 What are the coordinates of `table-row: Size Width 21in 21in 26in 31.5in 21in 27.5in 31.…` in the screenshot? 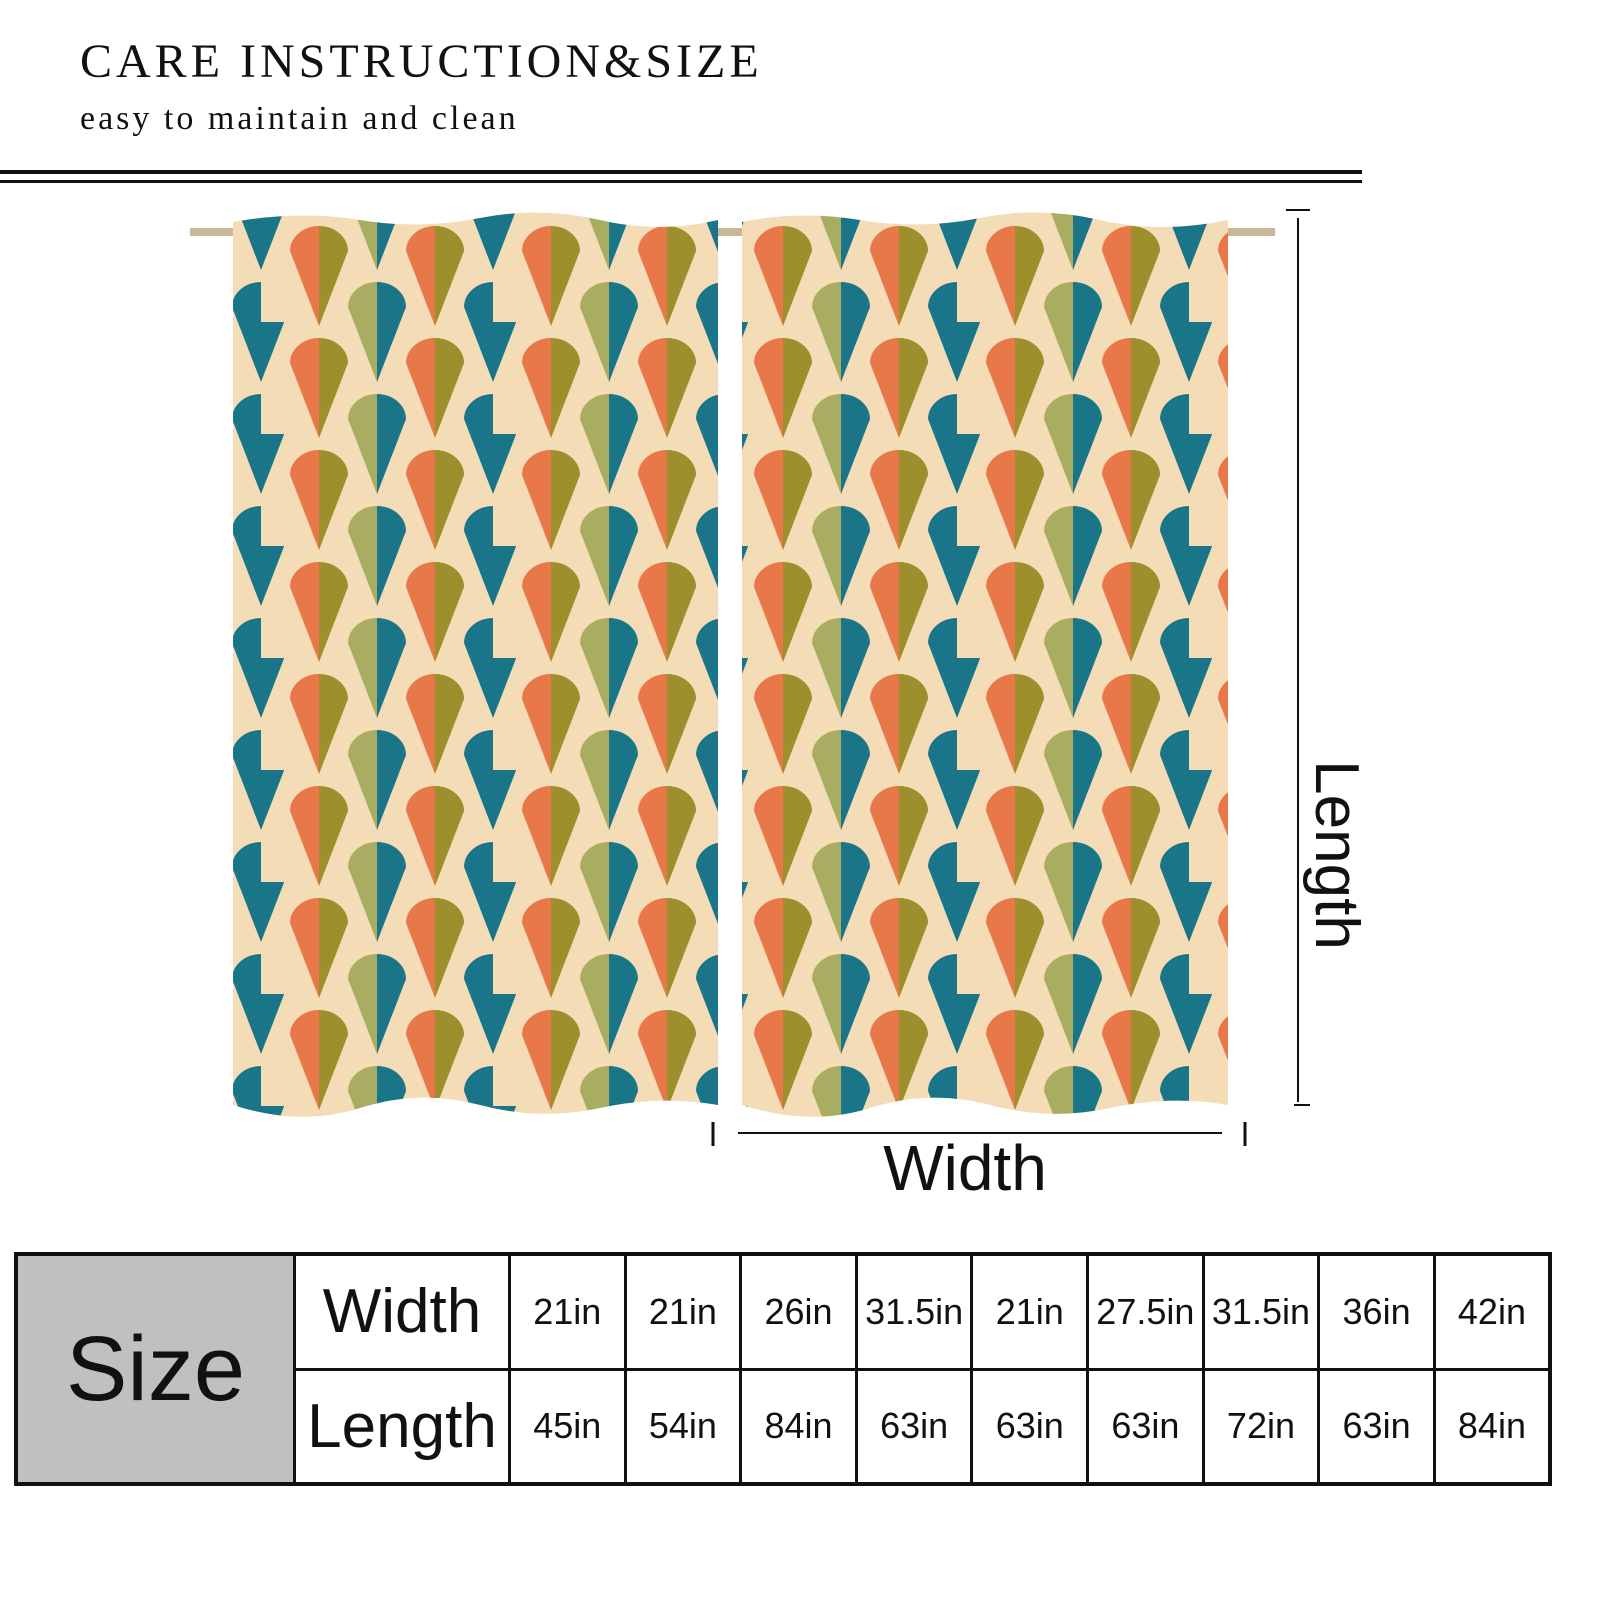 It's located at (783, 1369).